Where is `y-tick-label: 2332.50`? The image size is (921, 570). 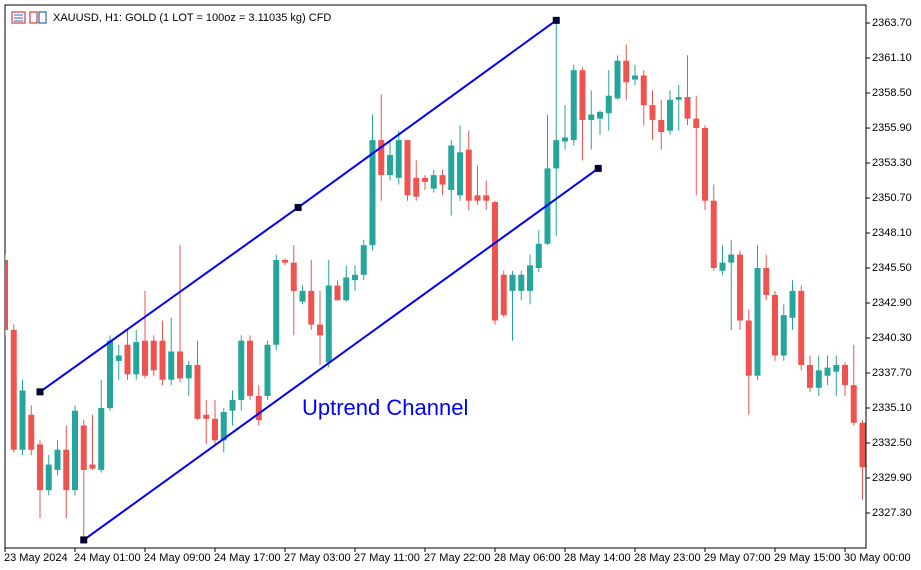 y-tick-label: 2332.50 is located at coordinates (892, 443).